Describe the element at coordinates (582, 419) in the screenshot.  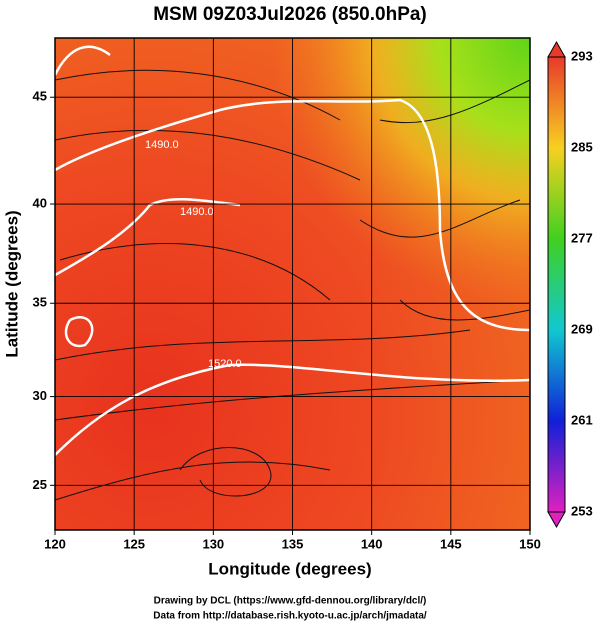
I see `colorbar-tick-label: 261` at that location.